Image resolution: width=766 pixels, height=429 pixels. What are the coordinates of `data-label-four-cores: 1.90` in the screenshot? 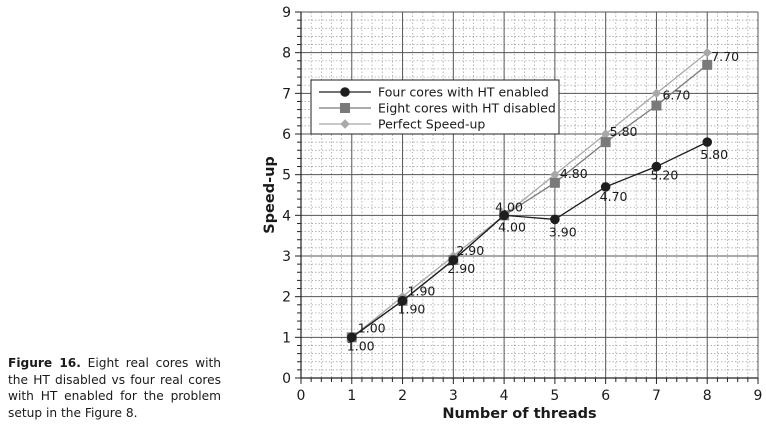 It's located at (412, 309).